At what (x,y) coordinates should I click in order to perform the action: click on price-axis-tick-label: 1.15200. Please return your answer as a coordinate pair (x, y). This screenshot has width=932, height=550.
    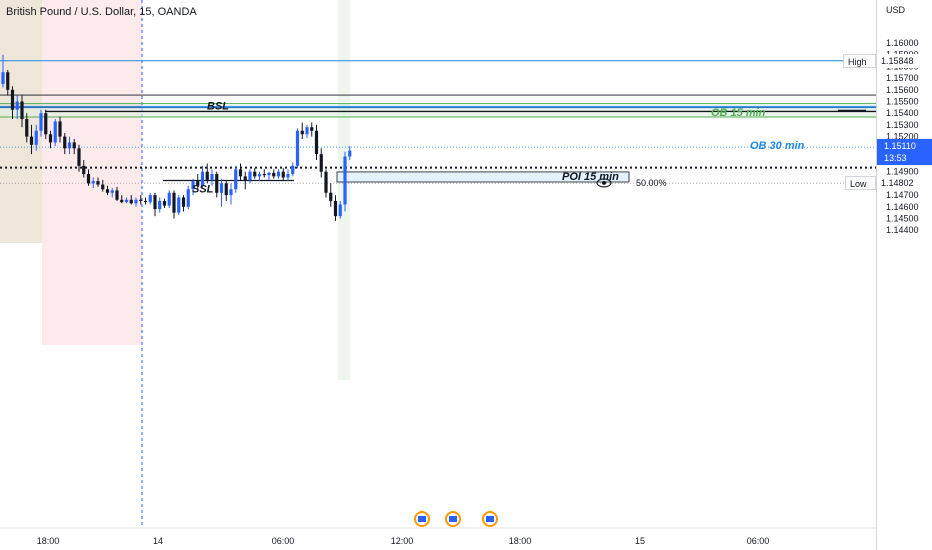
    Looking at the image, I should click on (902, 137).